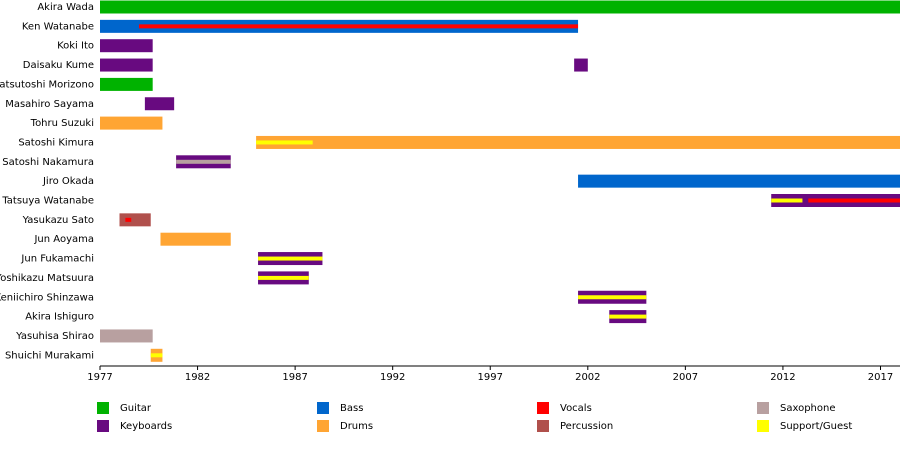 The image size is (900, 450). Describe the element at coordinates (47, 201) in the screenshot. I see `member-label: Tatsuya Watanabe` at that location.